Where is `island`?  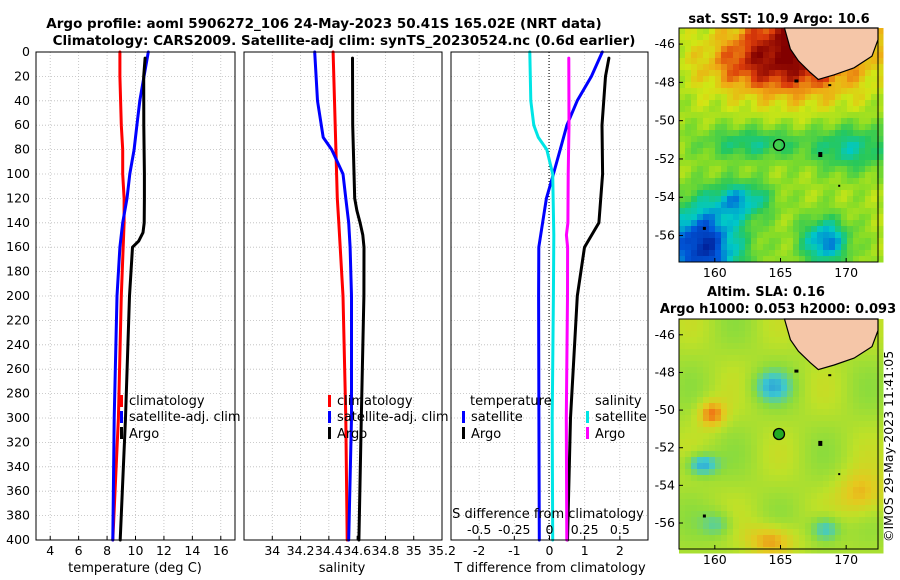 island is located at coordinates (839, 474).